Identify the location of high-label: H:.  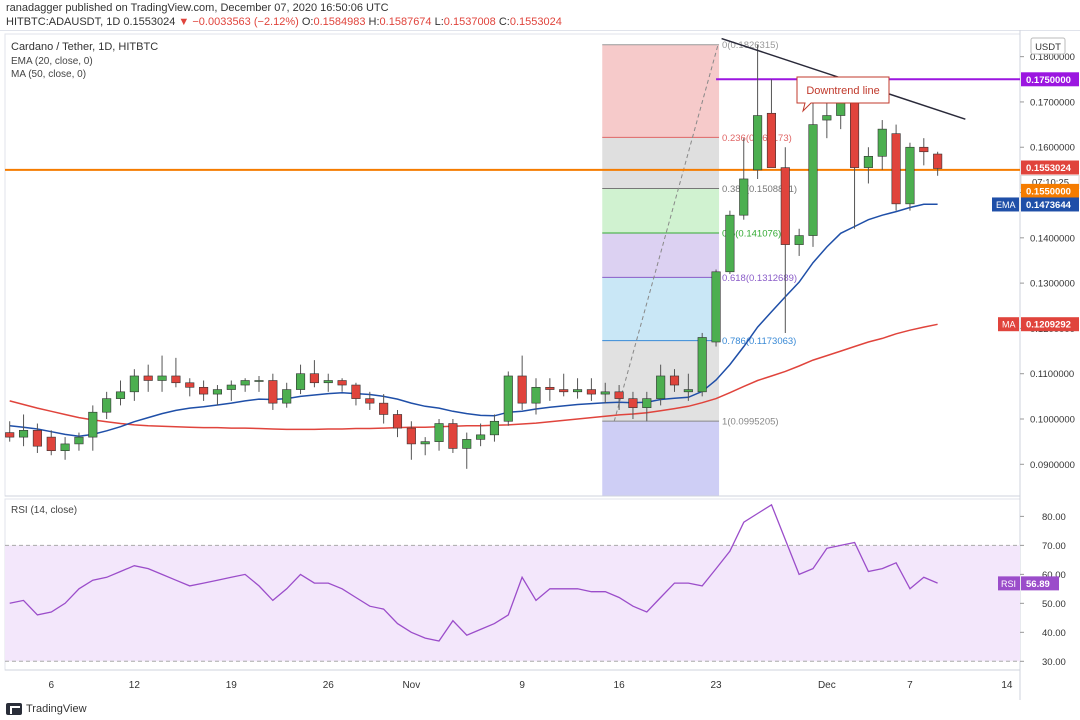
(374, 22).